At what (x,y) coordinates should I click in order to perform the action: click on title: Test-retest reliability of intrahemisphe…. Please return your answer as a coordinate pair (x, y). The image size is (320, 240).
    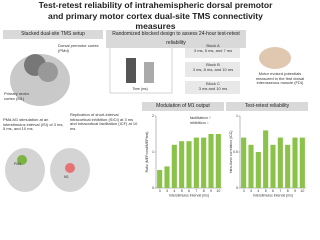
    Looking at the image, I should click on (155, 15).